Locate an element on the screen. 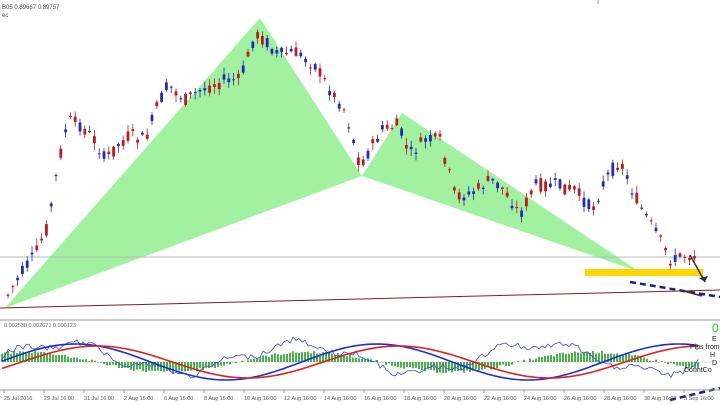 This screenshot has height=405, width=720. overlay-line-2: H is located at coordinates (712, 355).